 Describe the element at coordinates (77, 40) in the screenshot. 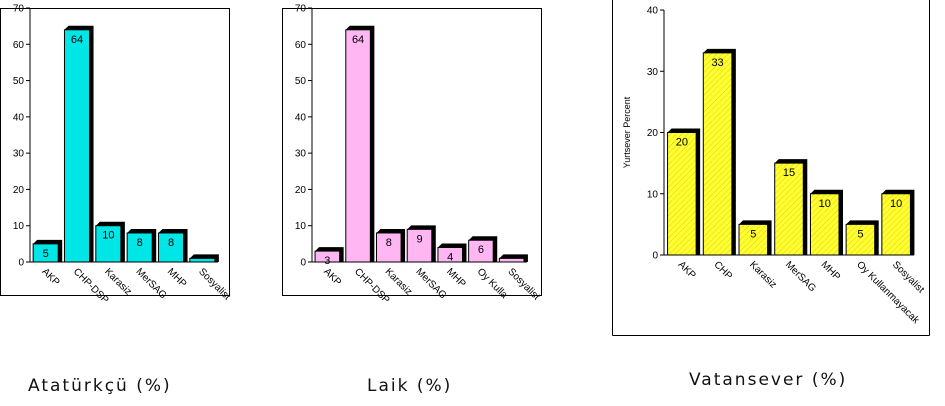

I see `data-label: 64` at that location.